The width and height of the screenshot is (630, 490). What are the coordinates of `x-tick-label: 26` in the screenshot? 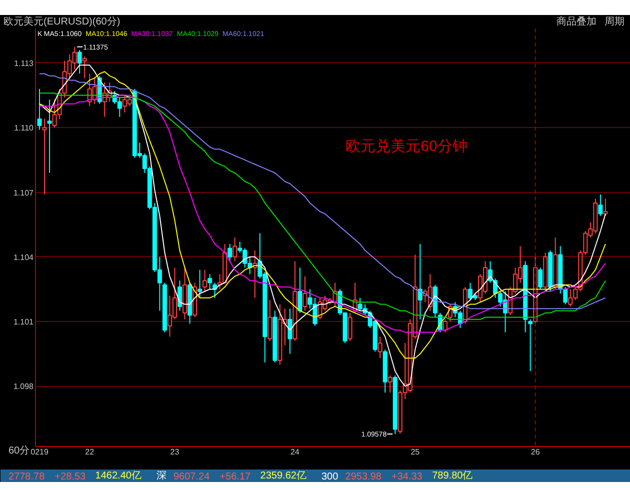 It's located at (535, 452).